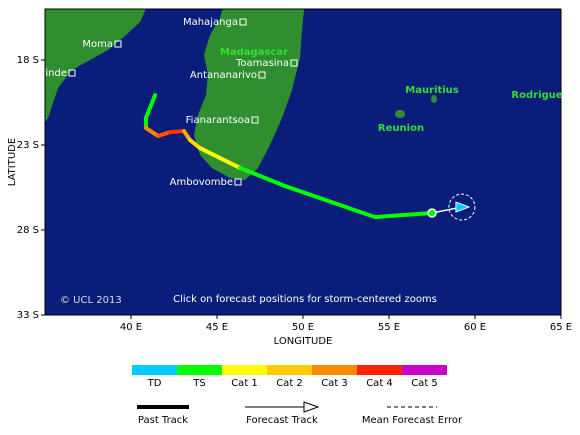  Describe the element at coordinates (218, 120) in the screenshot. I see `place-label: Fianarantsoa` at that location.